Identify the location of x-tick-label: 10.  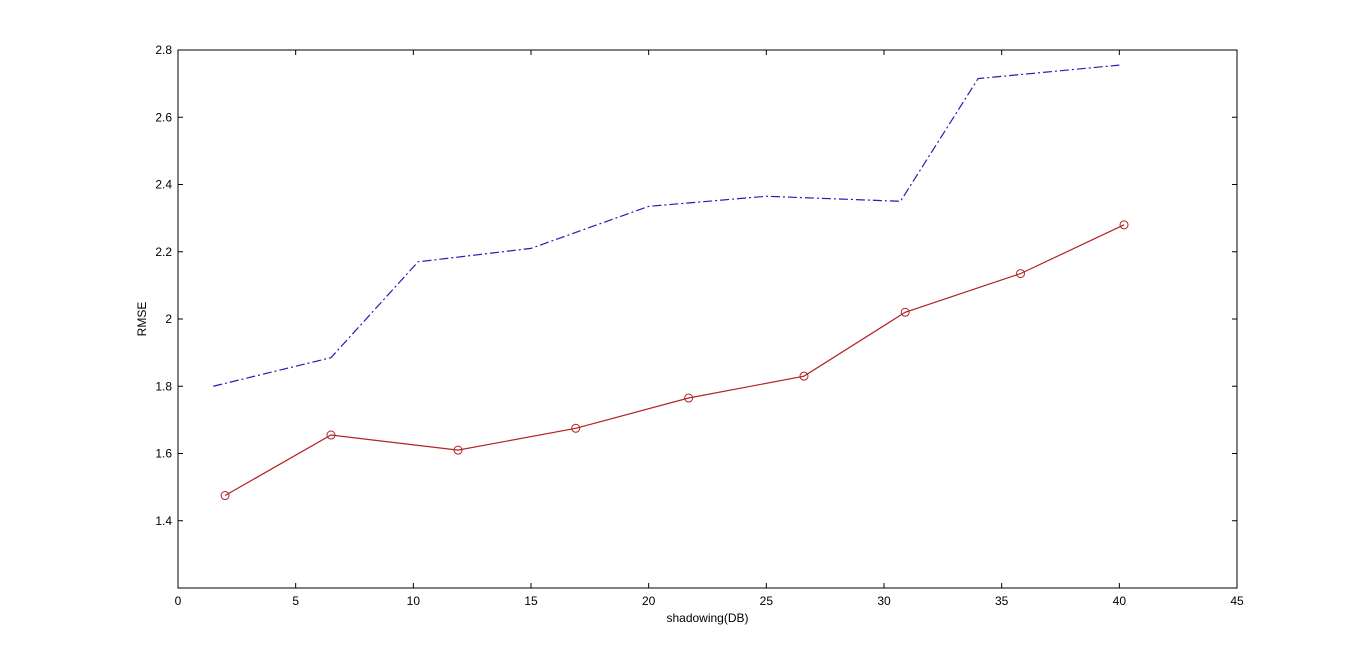
(414, 601).